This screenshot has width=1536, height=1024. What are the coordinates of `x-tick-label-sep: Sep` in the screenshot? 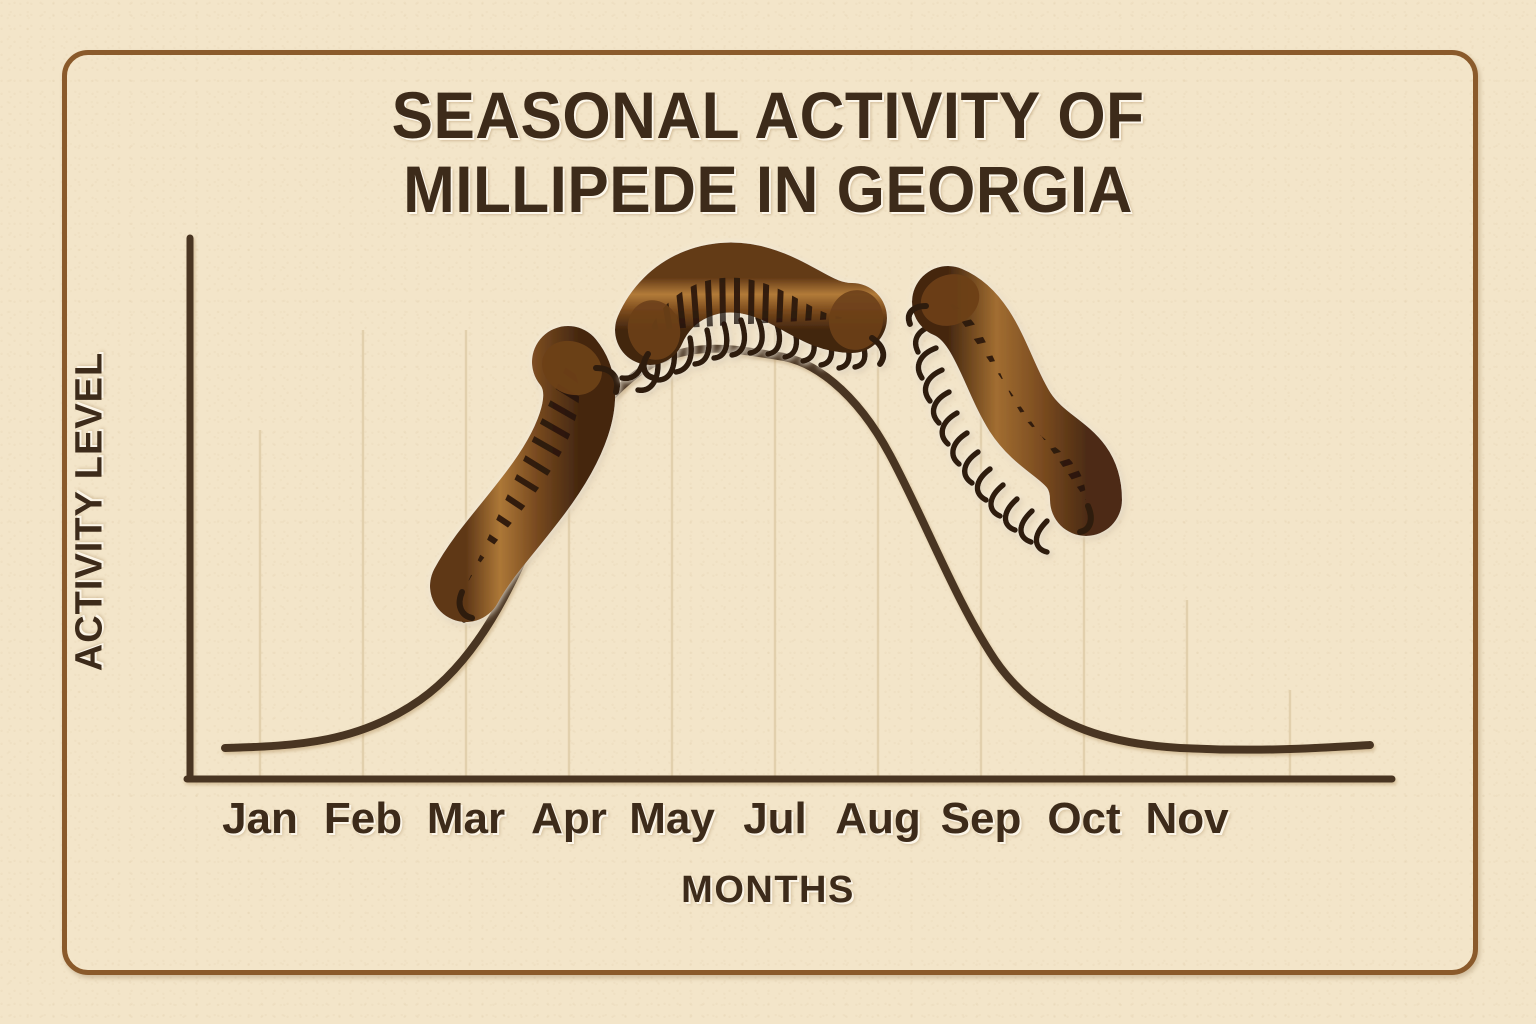 It's located at (981, 818).